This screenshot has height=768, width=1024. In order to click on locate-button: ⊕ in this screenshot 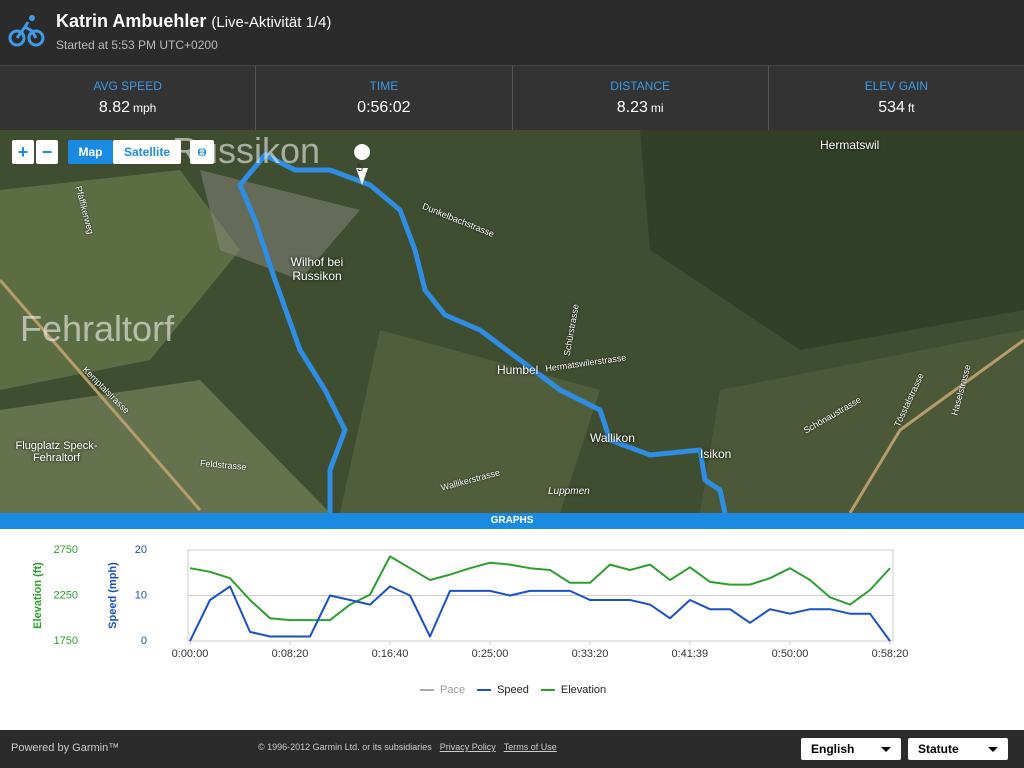, I will do `click(202, 152)`.